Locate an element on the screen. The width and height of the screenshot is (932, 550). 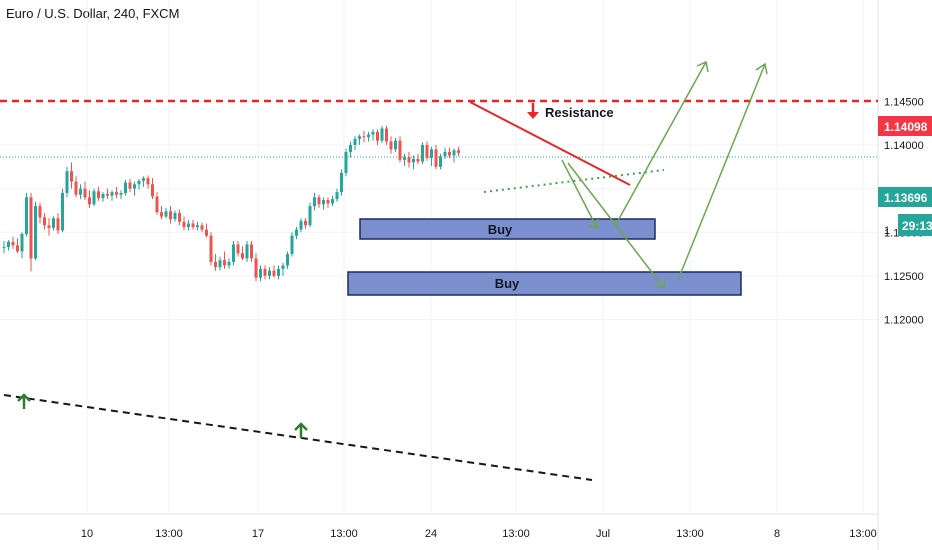
resistance-annotation: Resistance is located at coordinates (570, 111).